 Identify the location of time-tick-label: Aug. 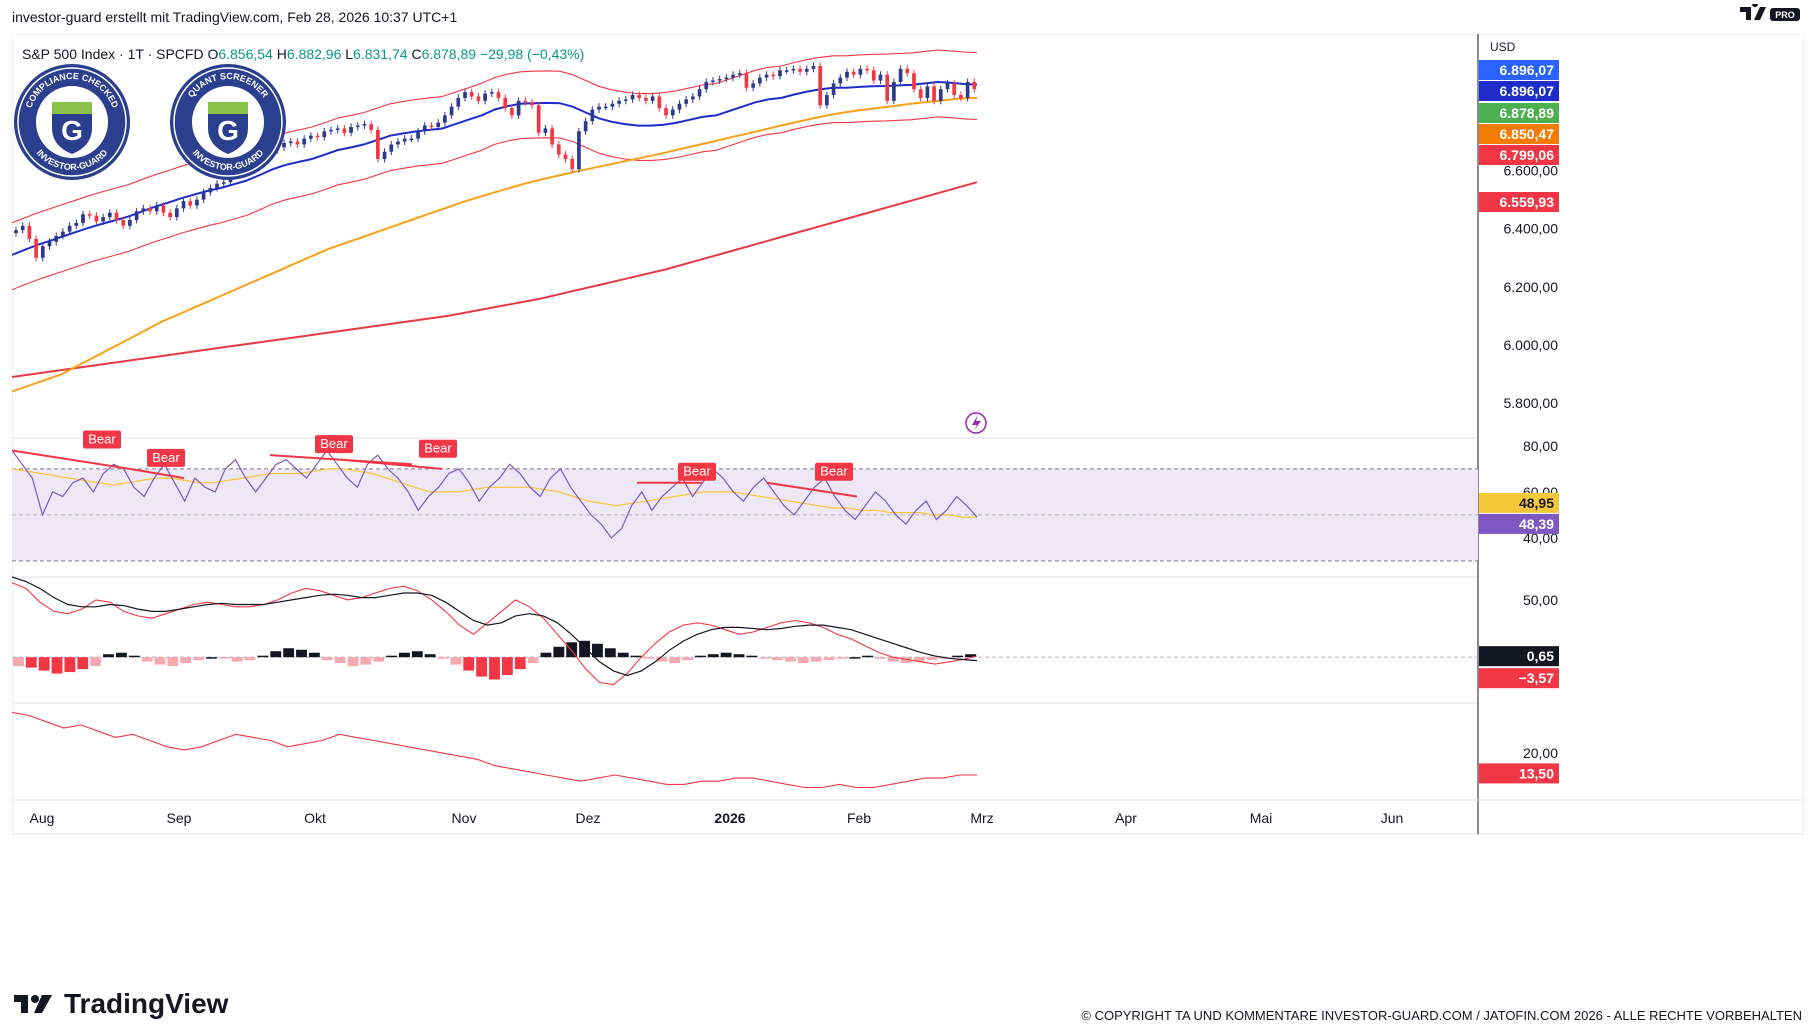
(42, 818).